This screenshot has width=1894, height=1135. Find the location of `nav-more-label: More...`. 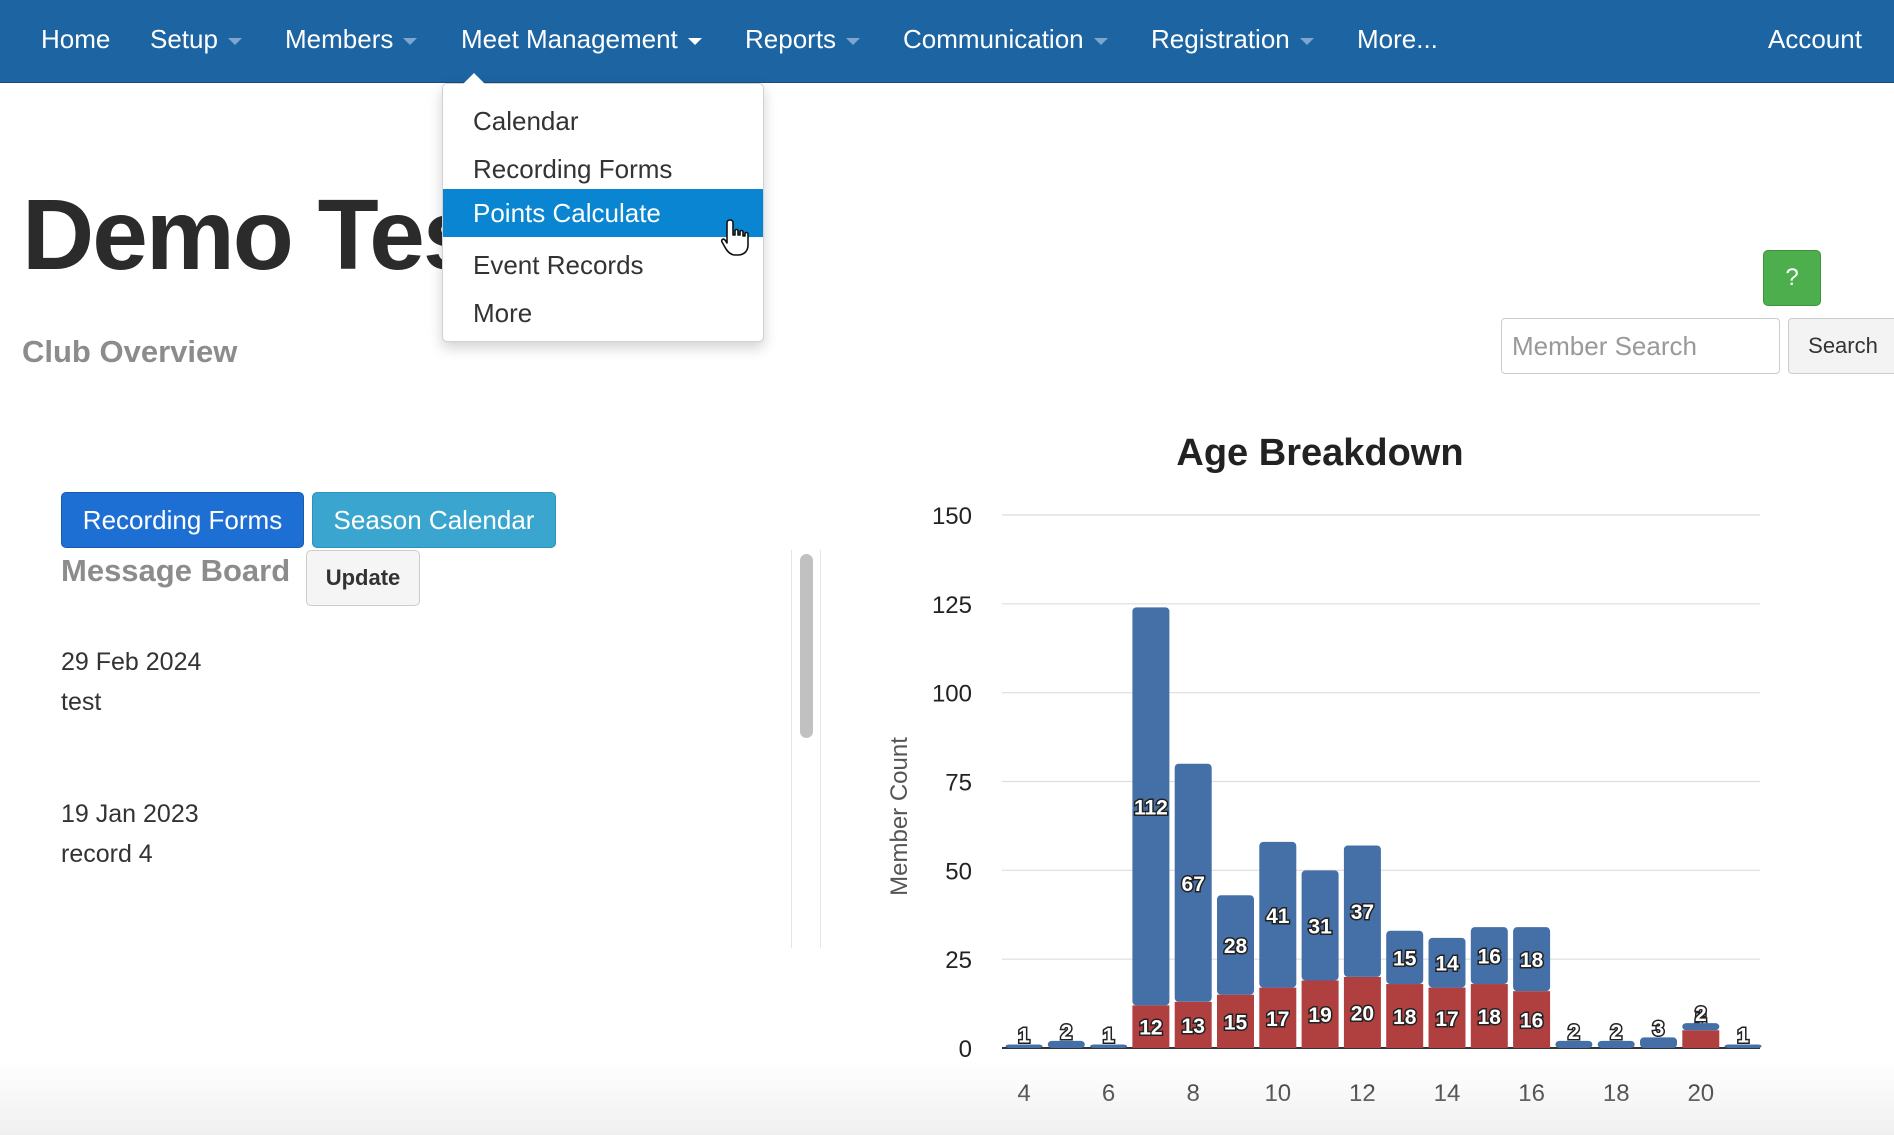

nav-more-label: More... is located at coordinates (1397, 39).